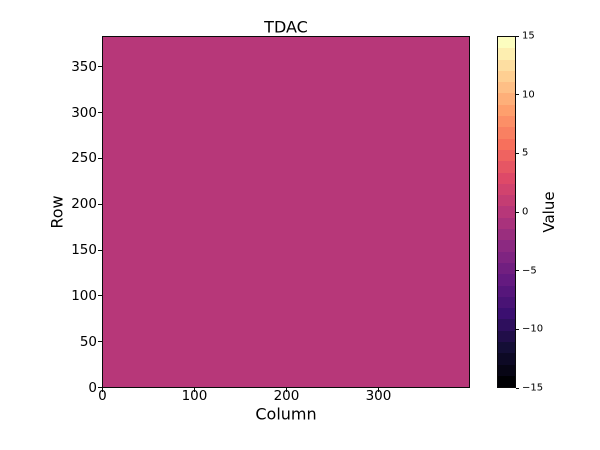 The image size is (600, 450). What do you see at coordinates (525, 153) in the screenshot?
I see `colorbar-tick-label: 5` at bounding box center [525, 153].